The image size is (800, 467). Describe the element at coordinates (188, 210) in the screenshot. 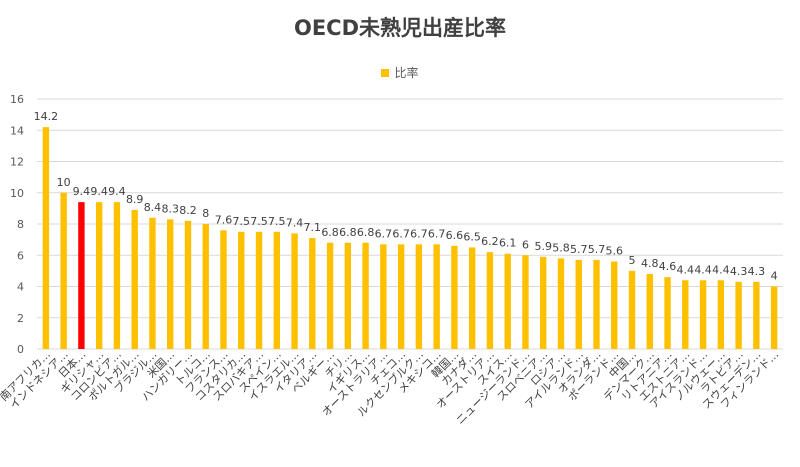

I see `data-label: 8.2` at that location.